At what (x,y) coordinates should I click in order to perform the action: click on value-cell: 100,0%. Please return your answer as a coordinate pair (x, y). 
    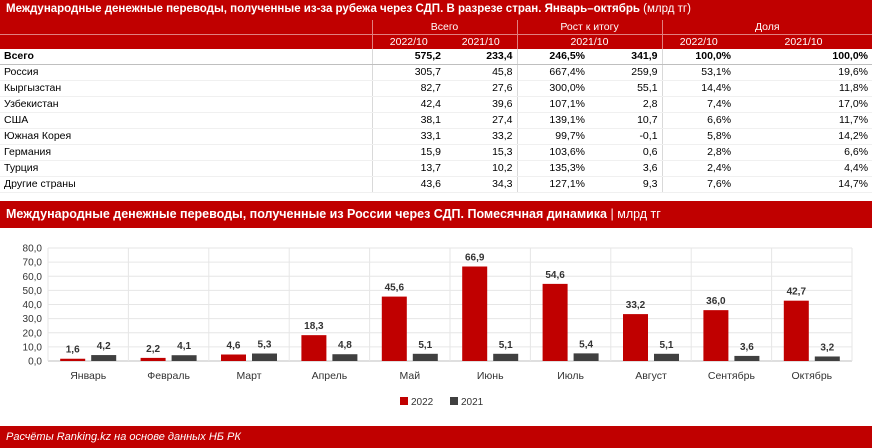
    Looking at the image, I should click on (698, 57).